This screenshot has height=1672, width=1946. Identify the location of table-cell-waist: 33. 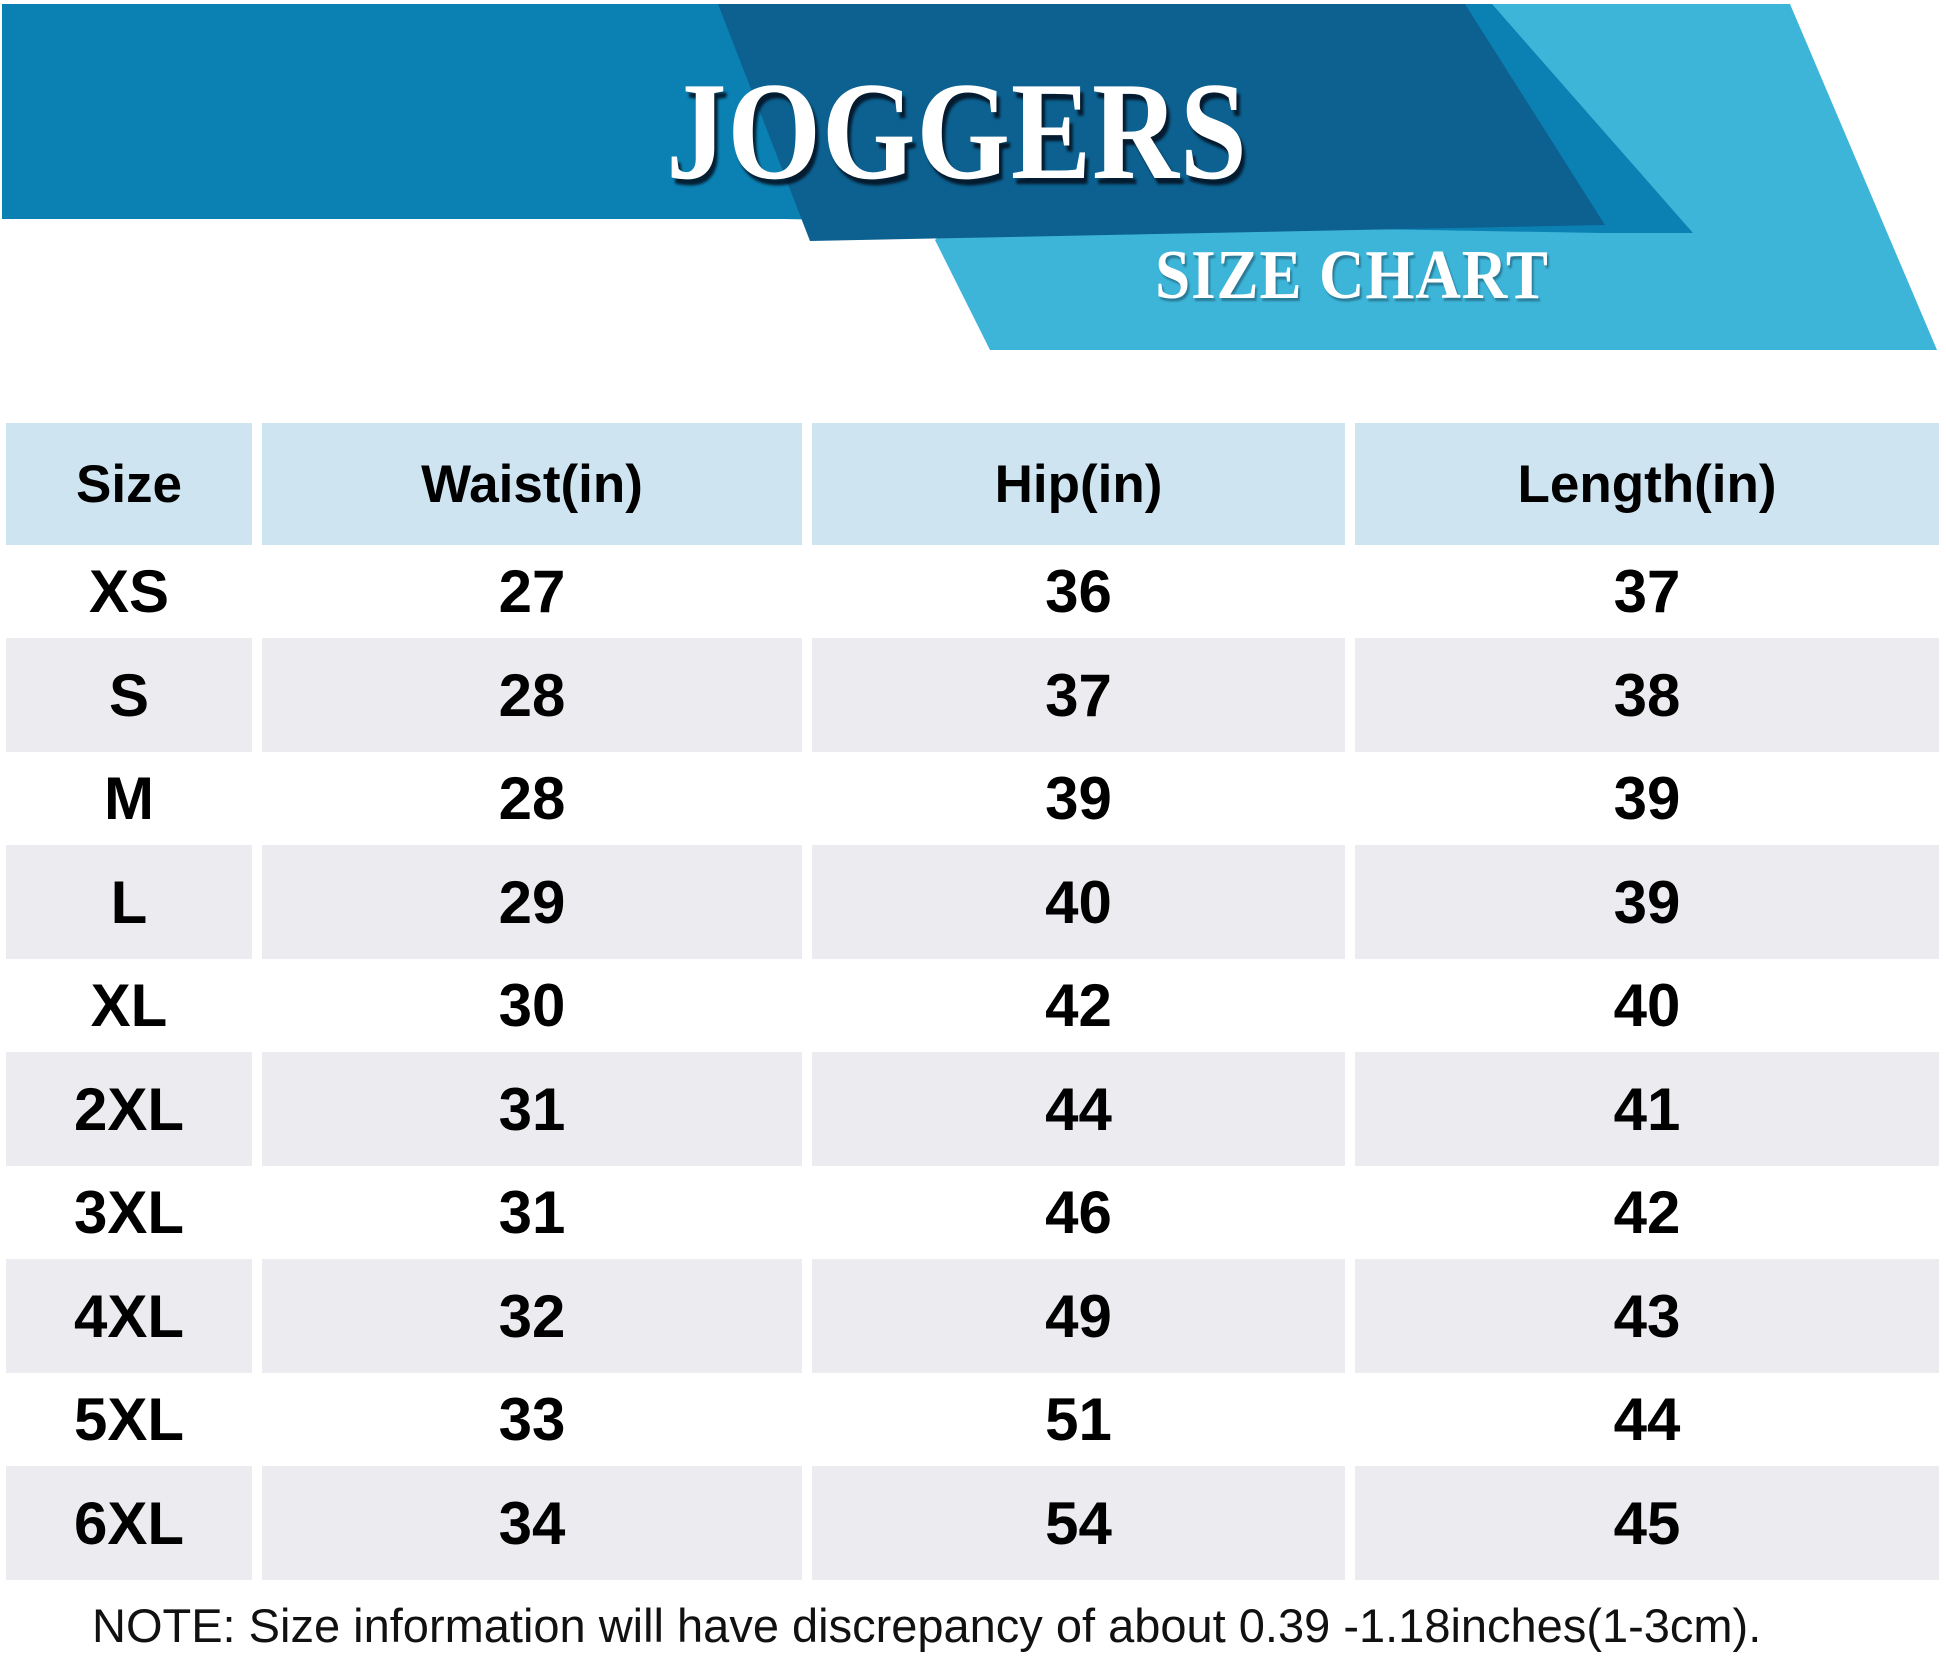
(532, 1419).